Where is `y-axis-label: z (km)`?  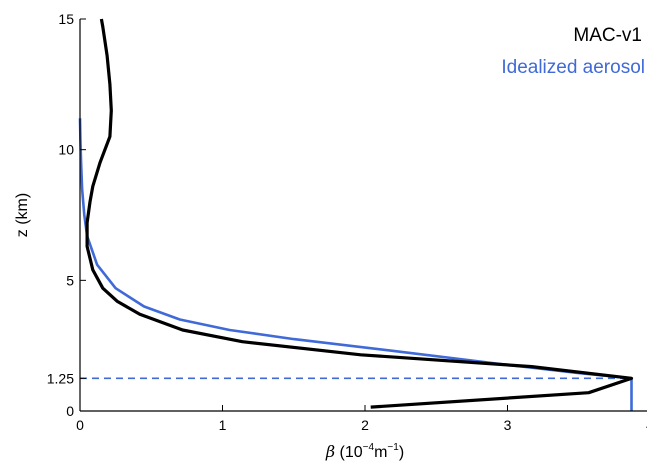 y-axis-label: z (km) is located at coordinates (22, 215).